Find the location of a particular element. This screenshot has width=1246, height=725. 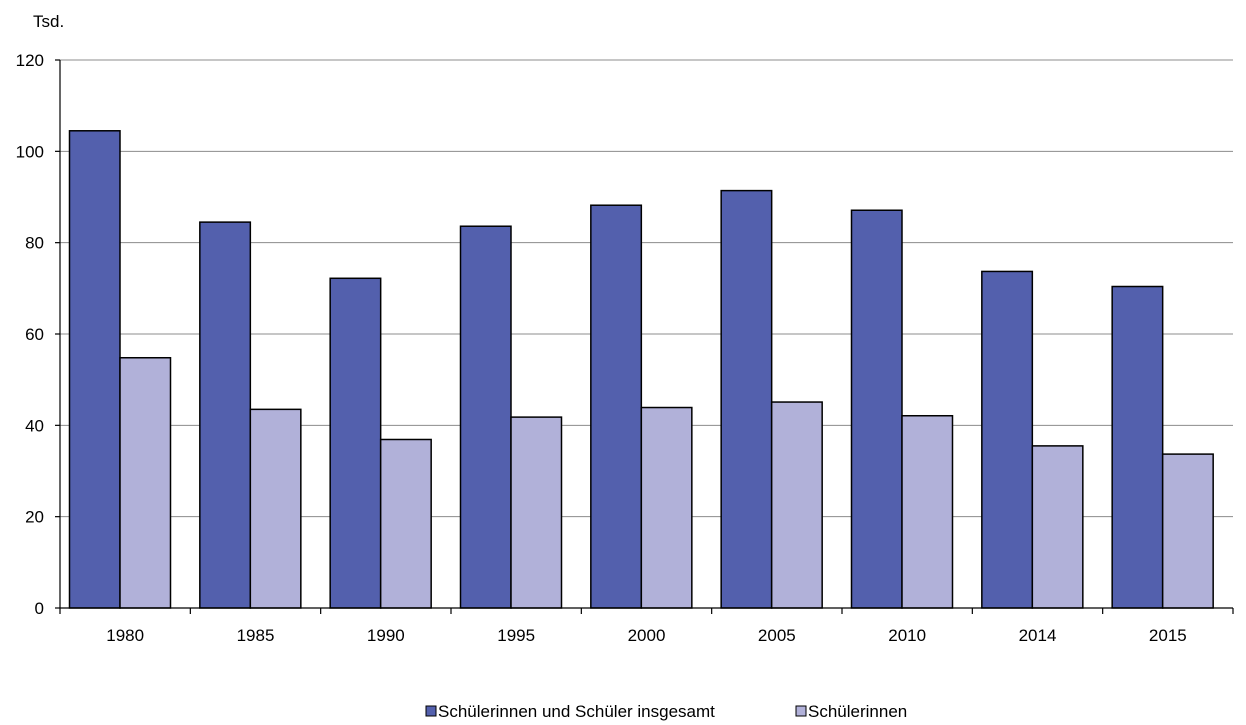

bar-total-1980 is located at coordinates (94, 369).